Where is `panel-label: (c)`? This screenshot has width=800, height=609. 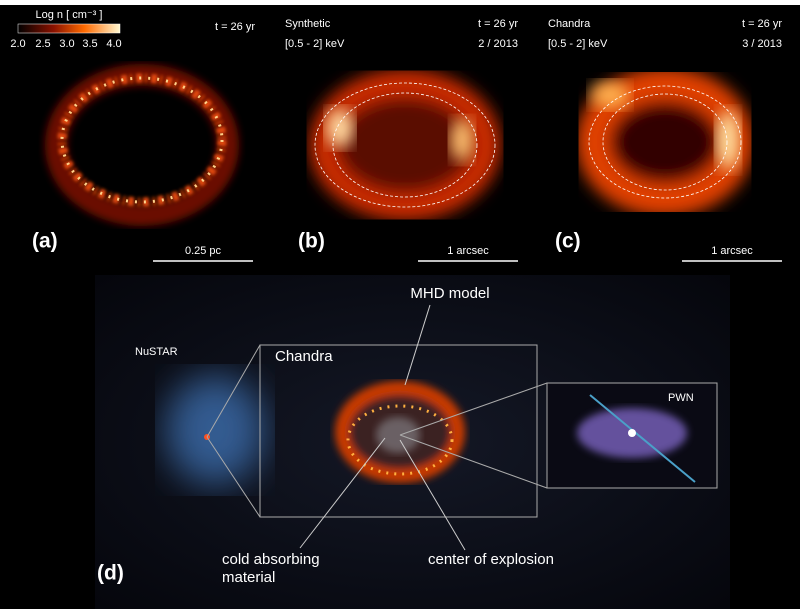
panel-label: (c) is located at coordinates (568, 241).